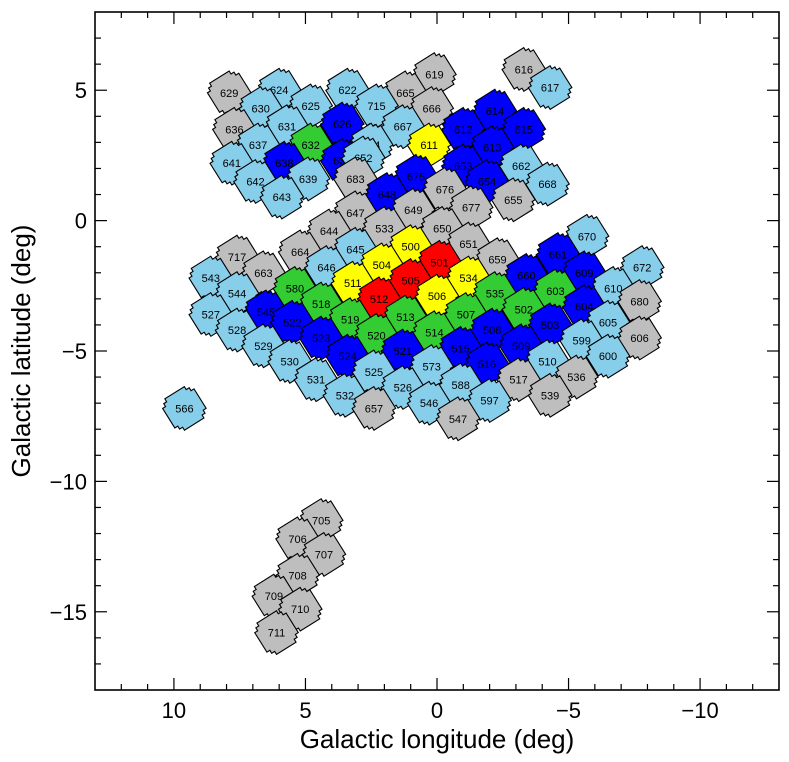 This screenshot has height=762, width=789. Describe the element at coordinates (411, 248) in the screenshot. I see `field-label: 500` at that location.